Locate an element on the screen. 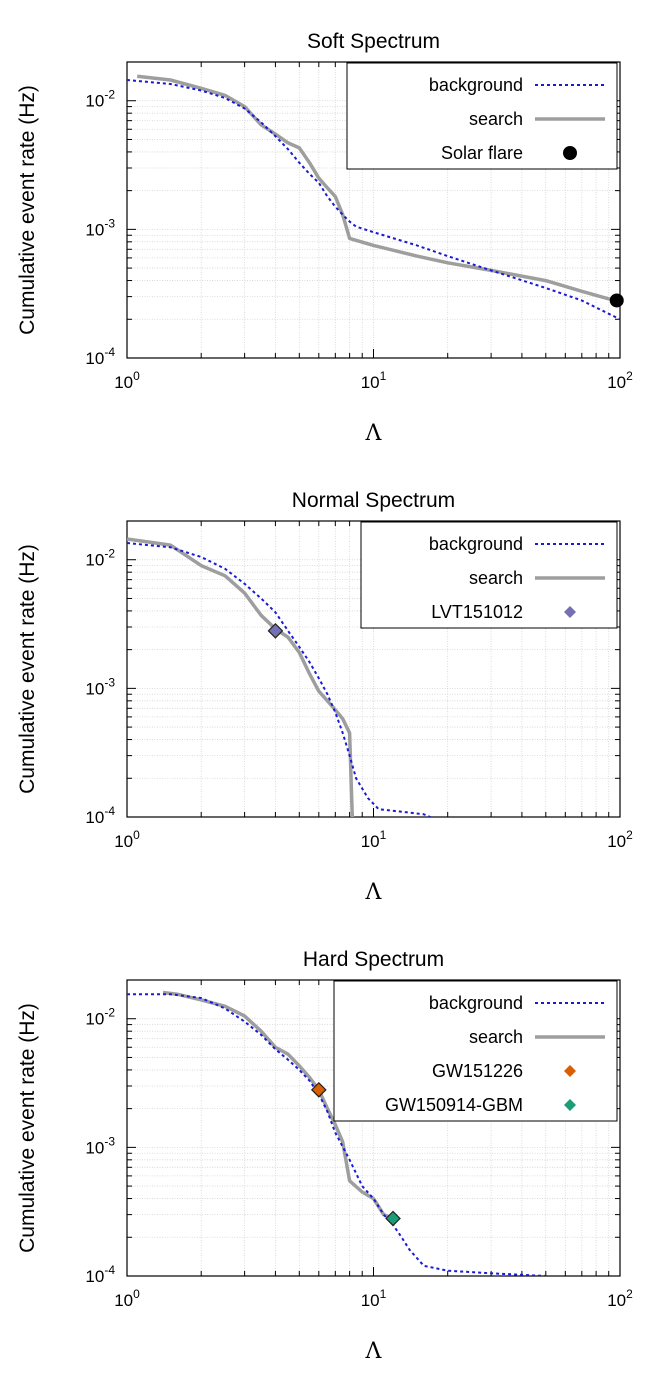  legend: background search GW151226 GW150914-GBM is located at coordinates (475, 1051).